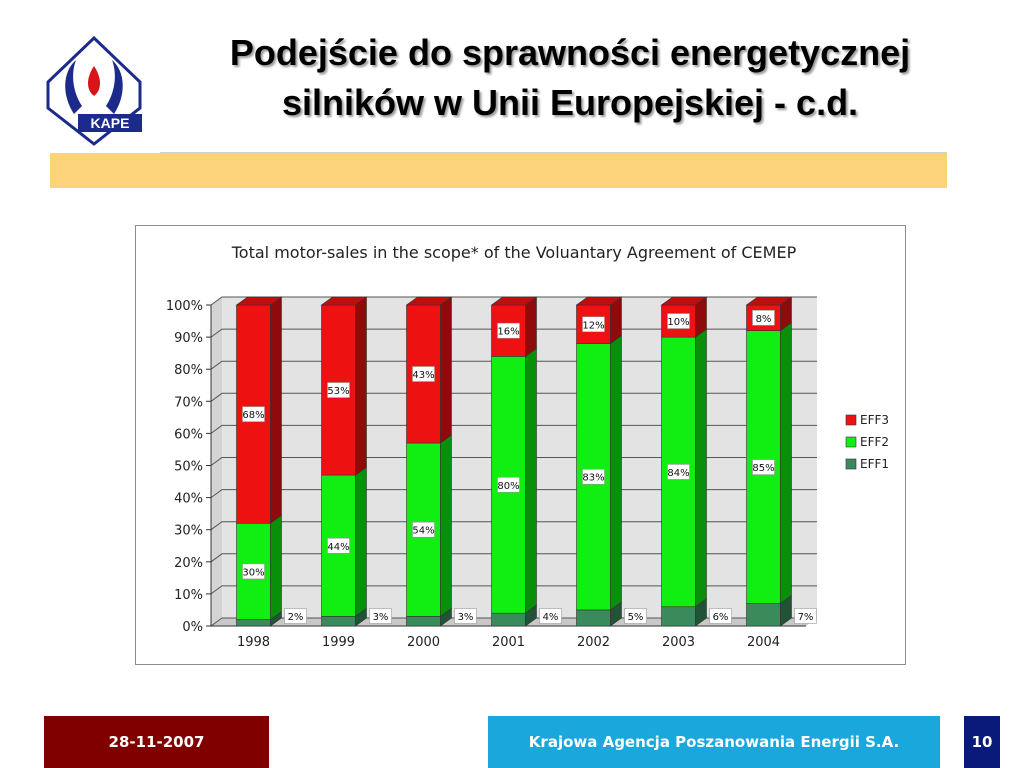  Describe the element at coordinates (156, 742) in the screenshot. I see `footer-date: 28-11-2007` at that location.